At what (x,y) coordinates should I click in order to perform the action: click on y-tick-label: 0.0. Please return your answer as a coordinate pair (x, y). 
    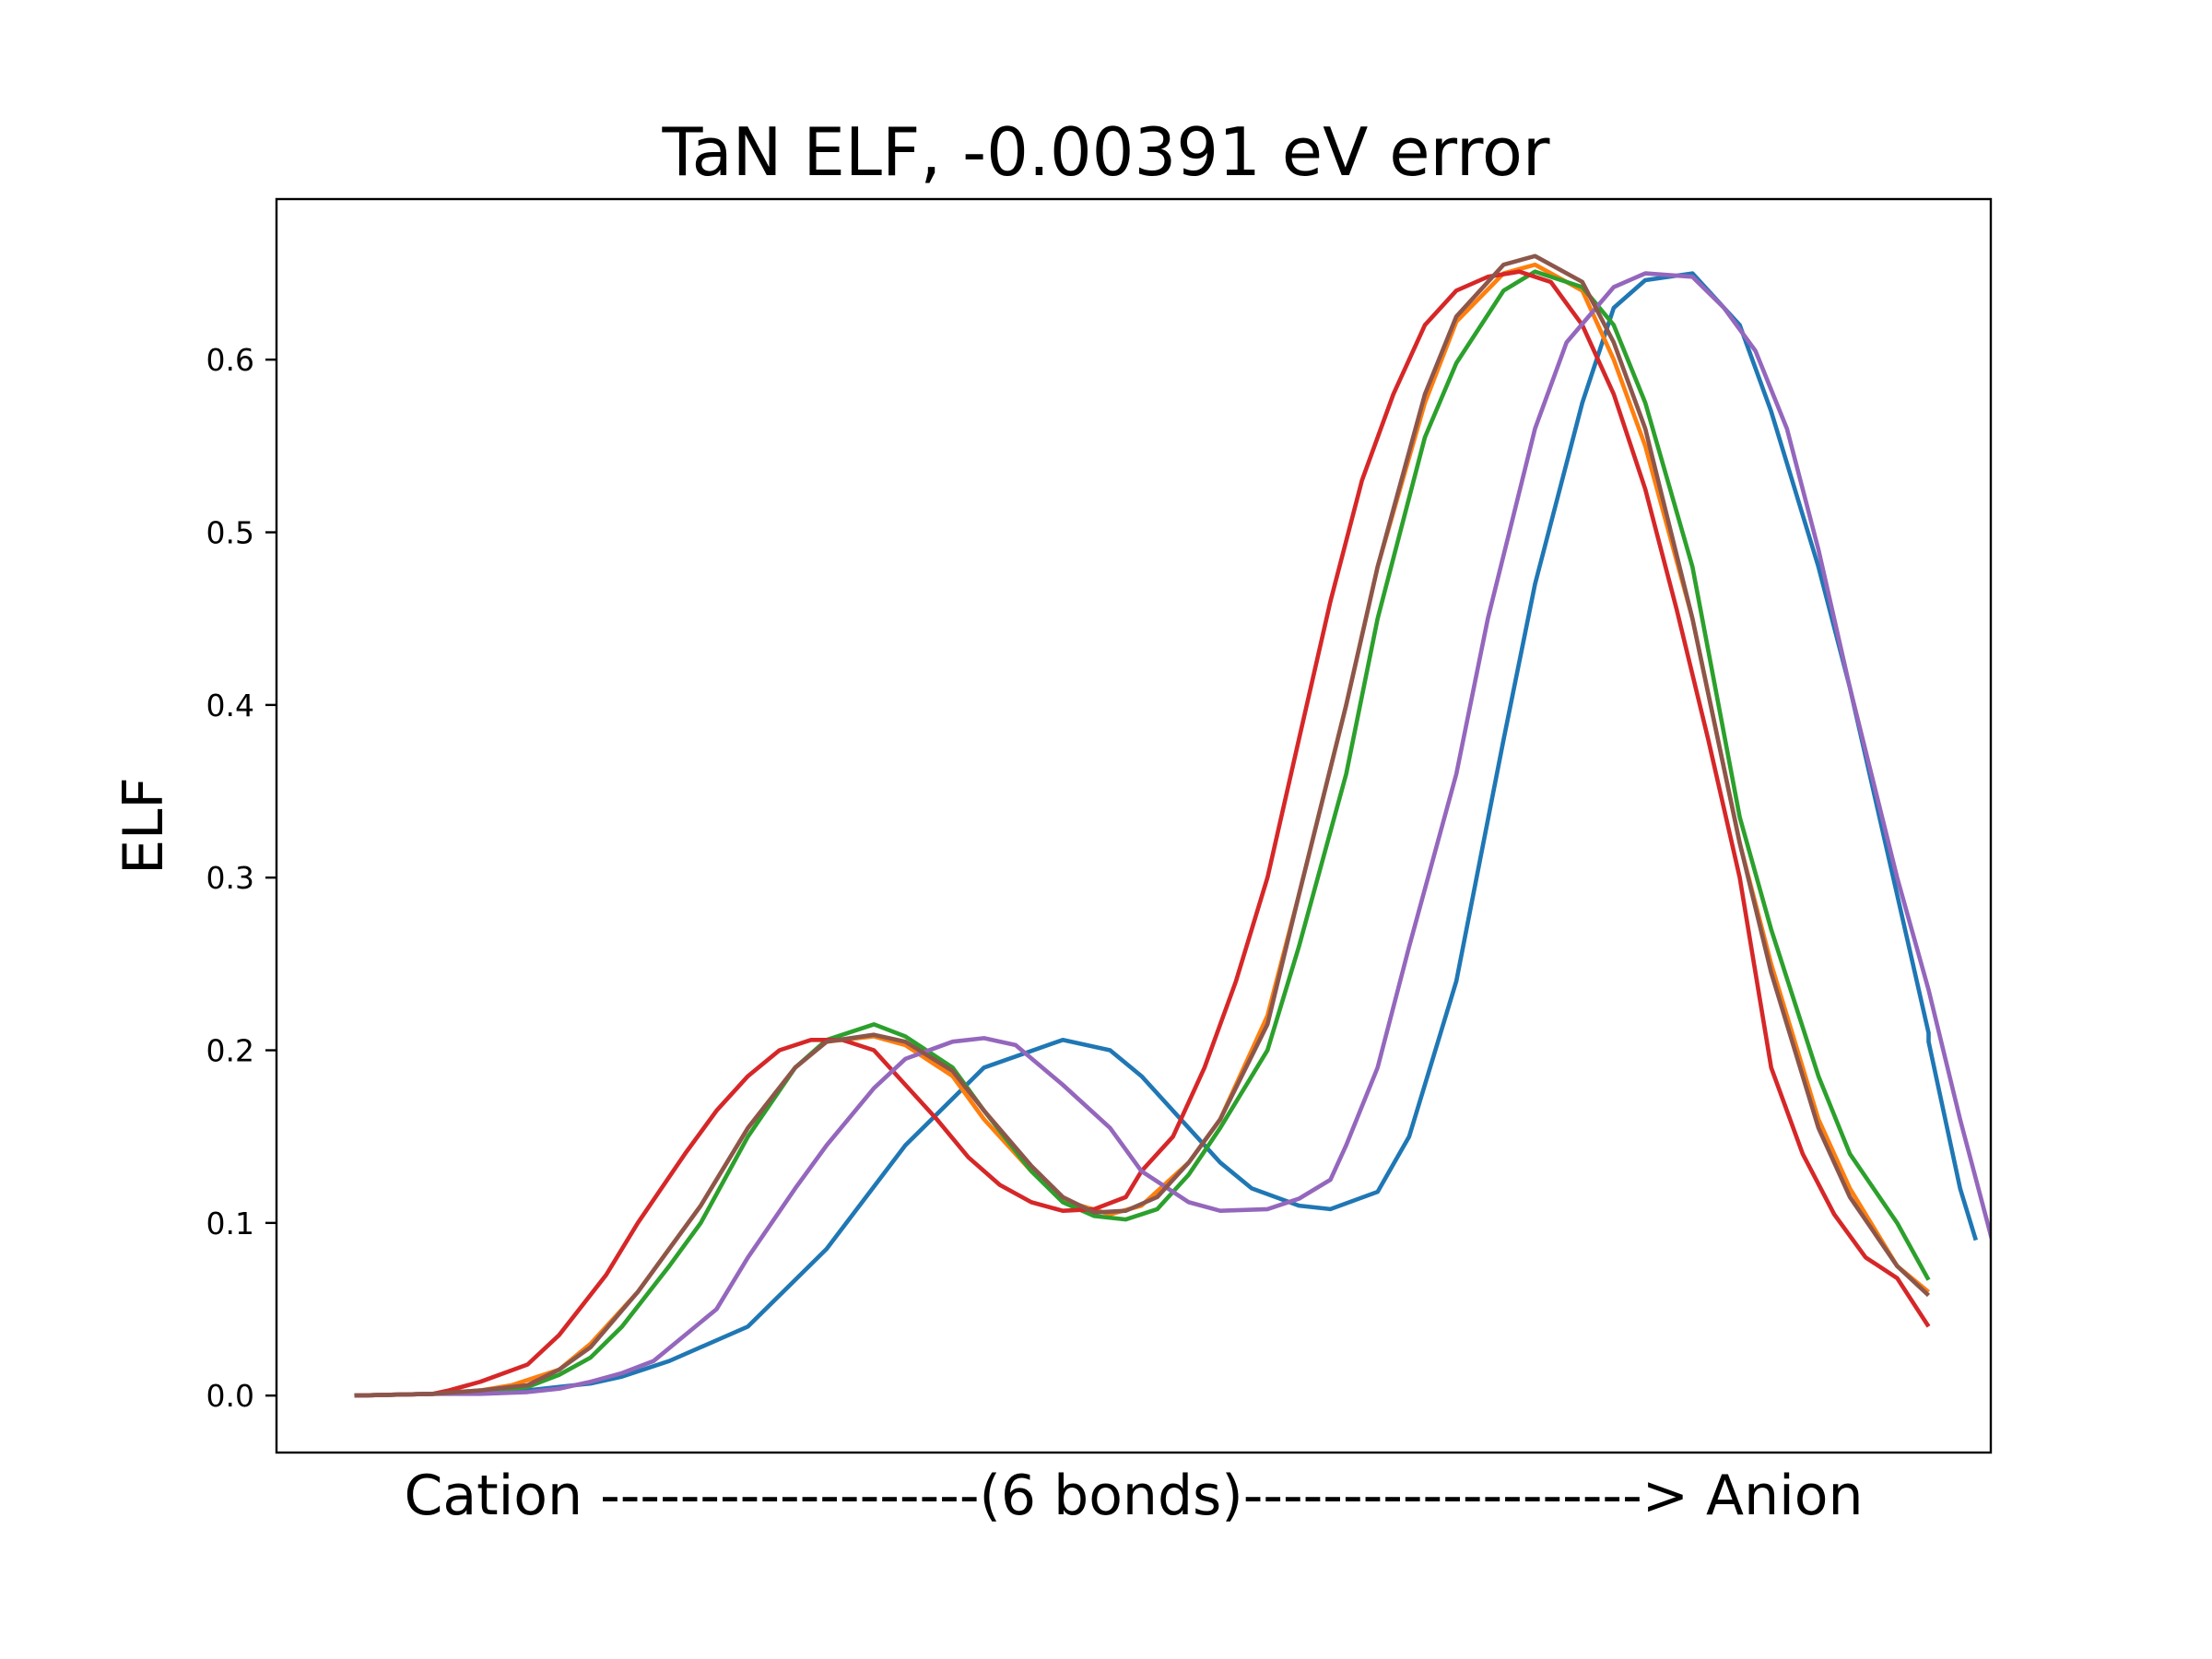
    Looking at the image, I should click on (230, 1396).